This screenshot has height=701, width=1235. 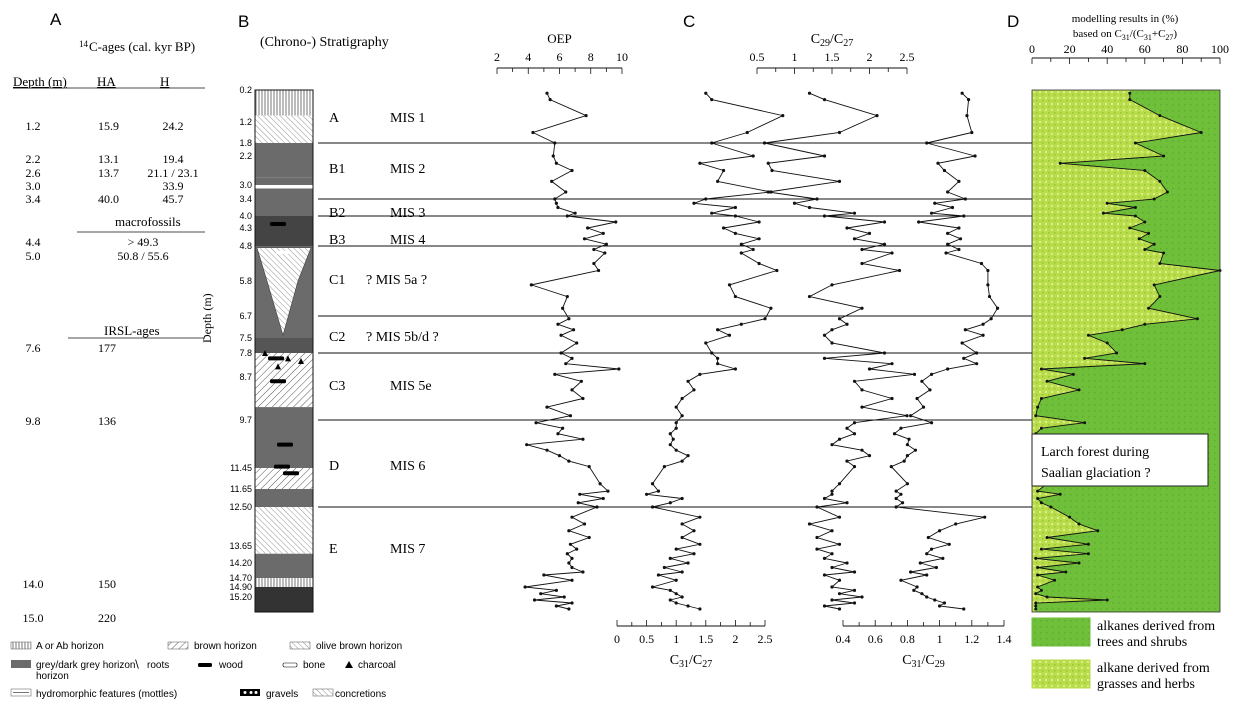 I want to click on legend-wood-label: wood, so click(x=230, y=665).